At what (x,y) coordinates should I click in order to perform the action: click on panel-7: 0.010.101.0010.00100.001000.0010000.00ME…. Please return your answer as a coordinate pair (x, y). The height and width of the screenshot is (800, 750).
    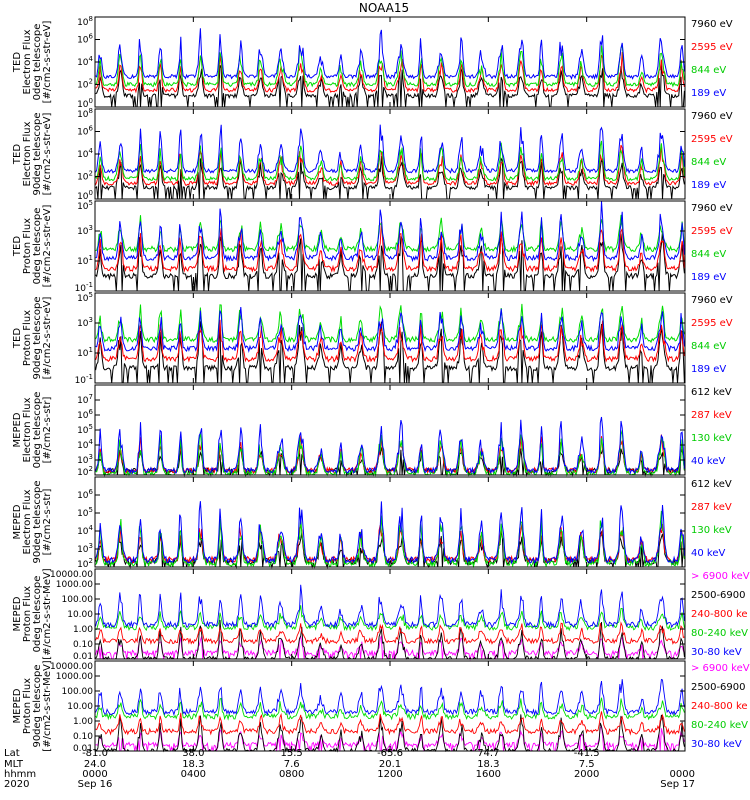
    Looking at the image, I should click on (381, 615).